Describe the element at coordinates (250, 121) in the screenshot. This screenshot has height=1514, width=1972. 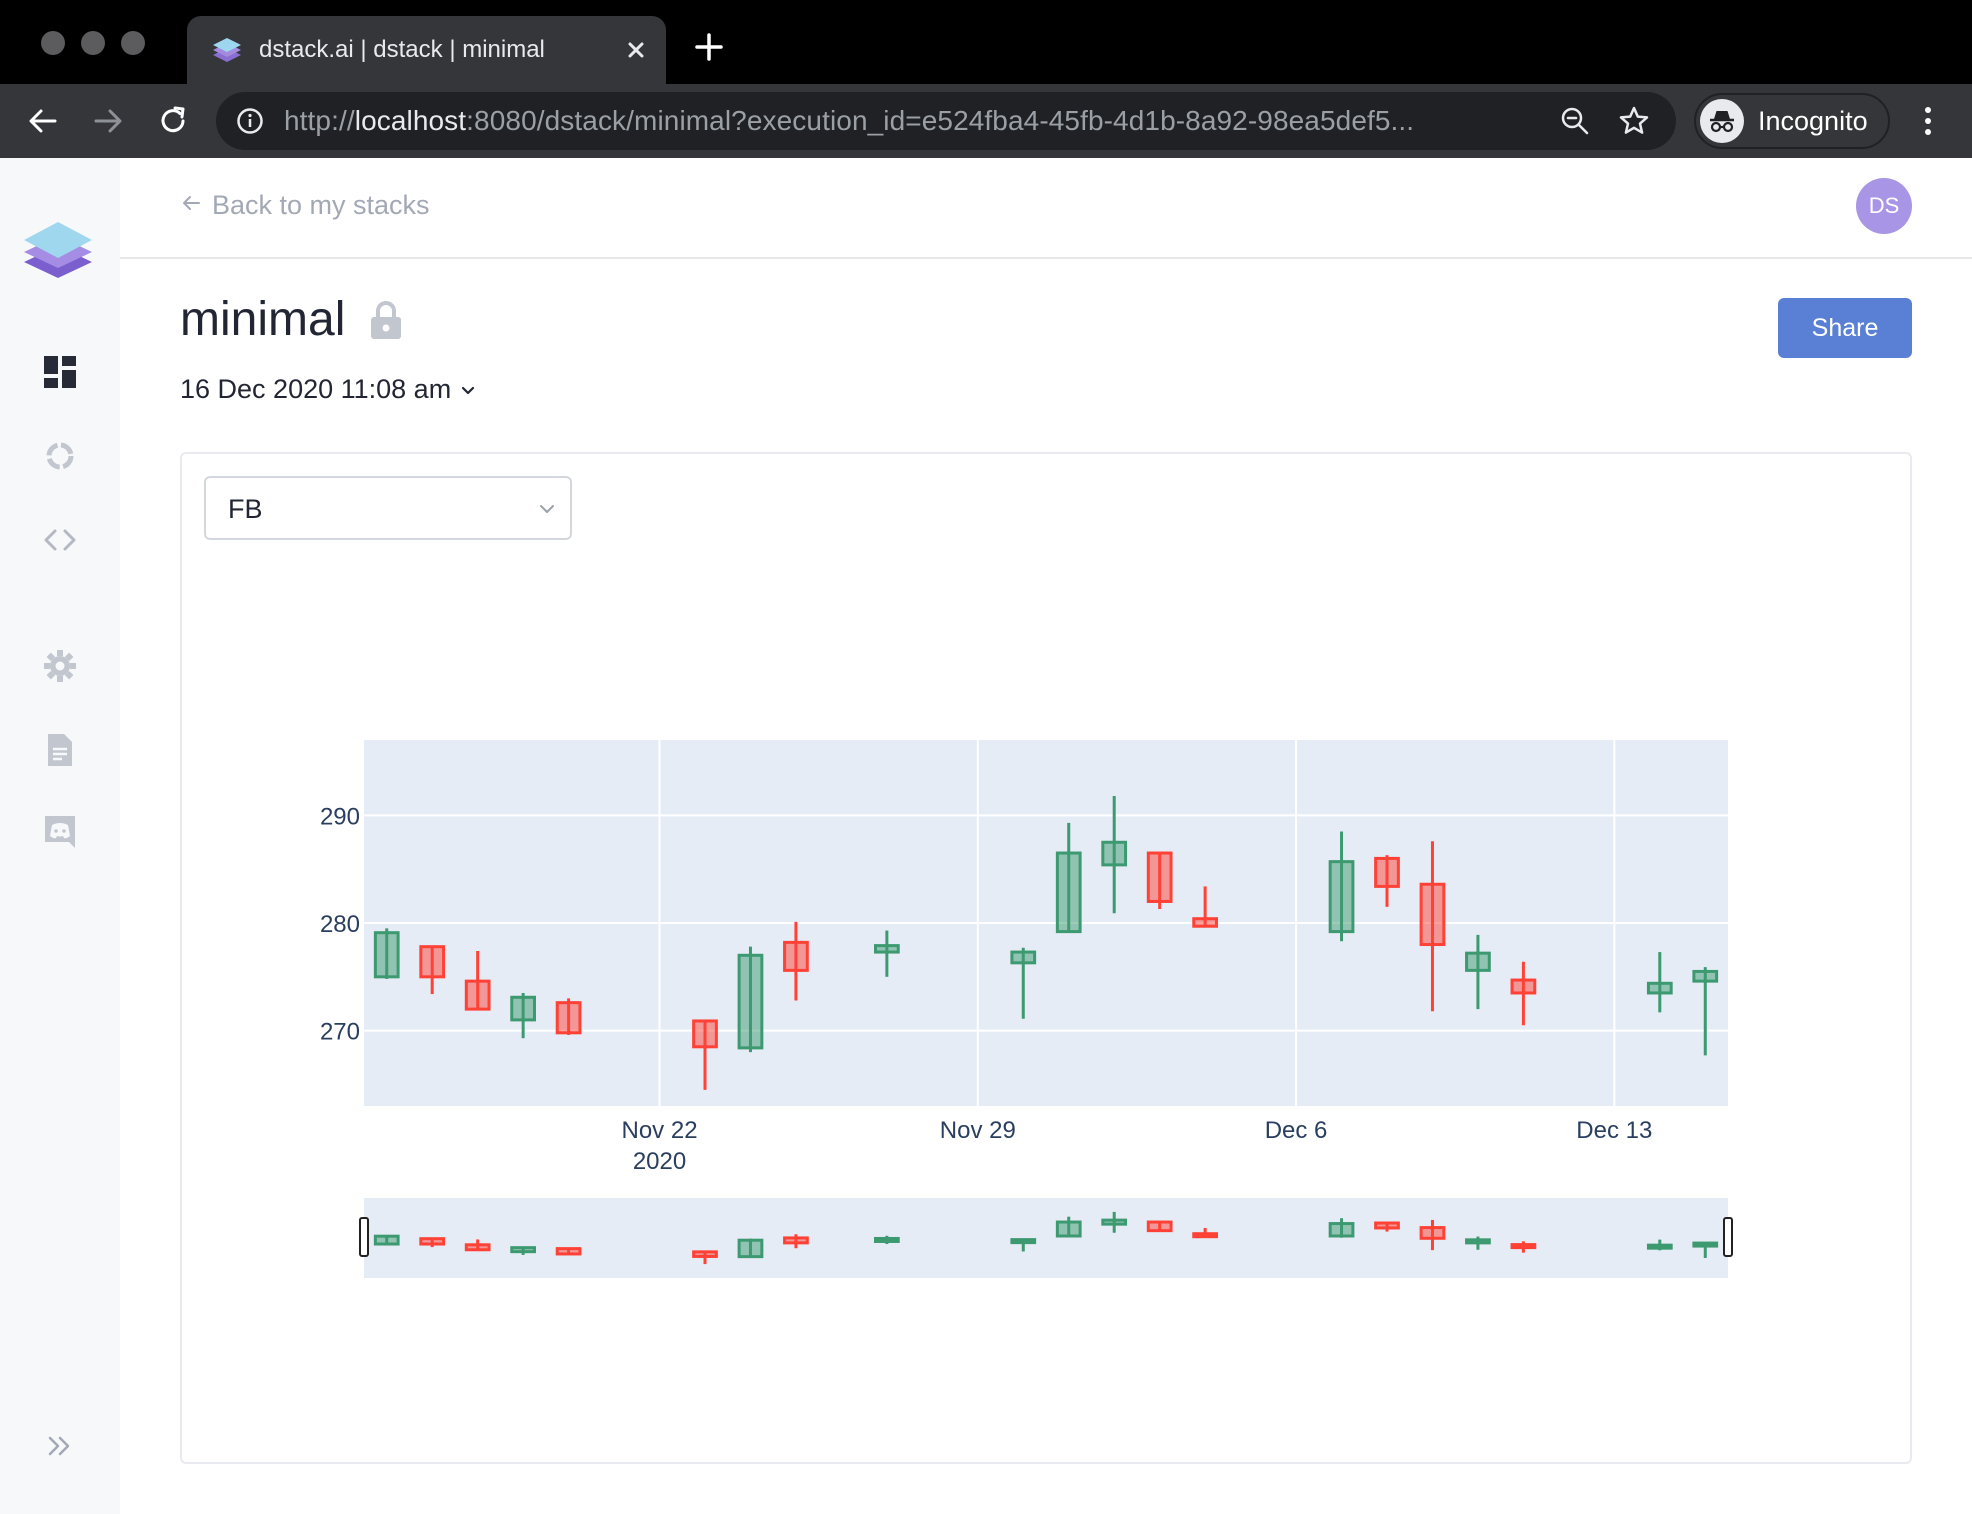
I see `info-icon` at that location.